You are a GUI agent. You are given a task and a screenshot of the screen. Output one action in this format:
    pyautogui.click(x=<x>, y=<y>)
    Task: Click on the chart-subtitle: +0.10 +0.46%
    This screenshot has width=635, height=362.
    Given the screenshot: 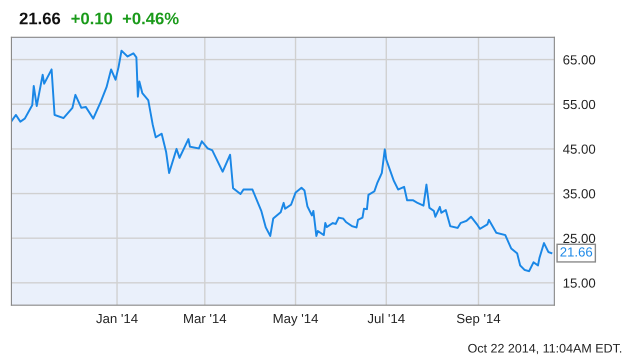 What is the action you would take?
    pyautogui.click(x=125, y=18)
    